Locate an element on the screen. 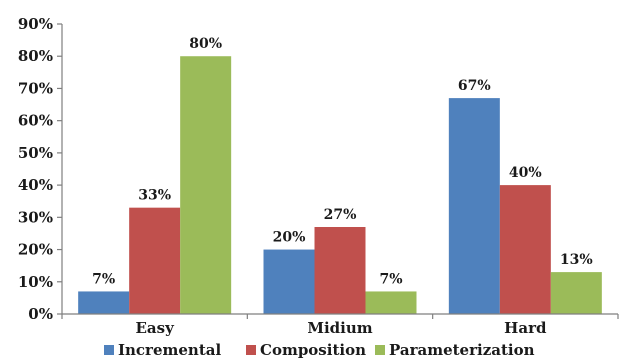 The height and width of the screenshot is (364, 630). y-tick-label: 40% is located at coordinates (35, 185).